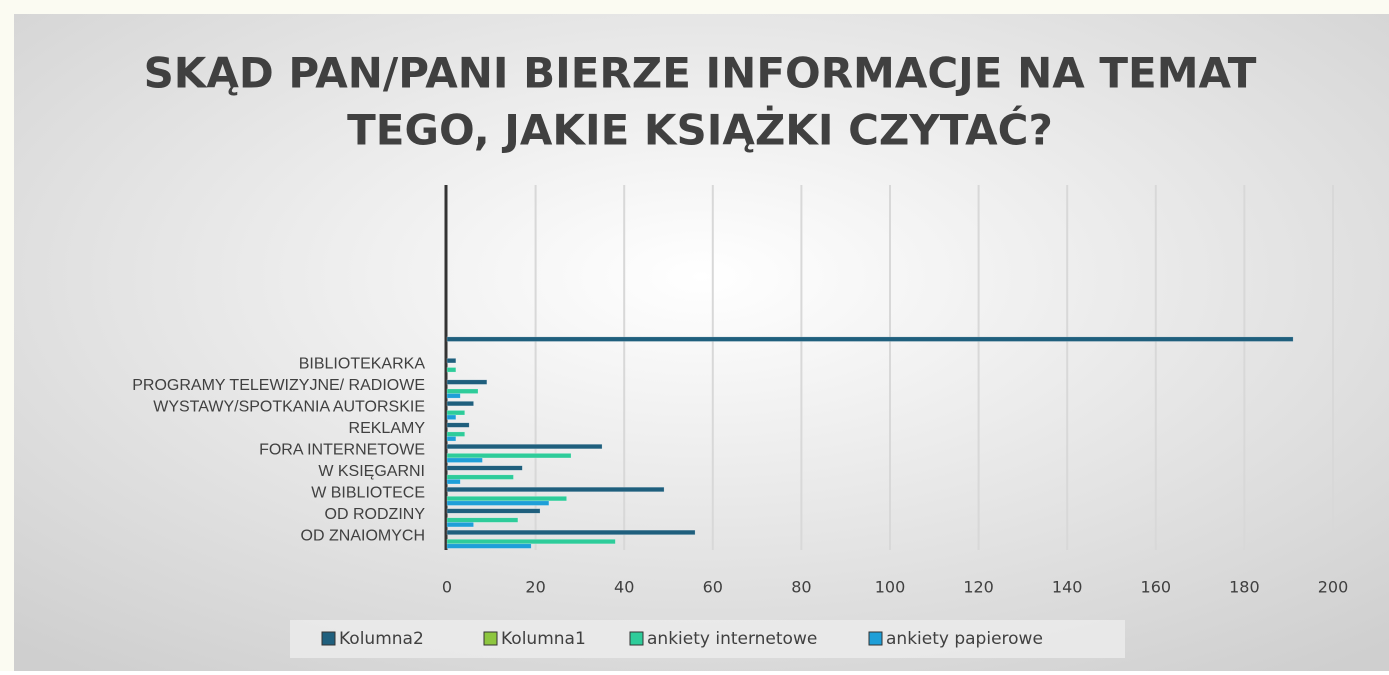  What do you see at coordinates (363, 535) in the screenshot?
I see `y-tick-label: OD ZNAIOMYCH` at bounding box center [363, 535].